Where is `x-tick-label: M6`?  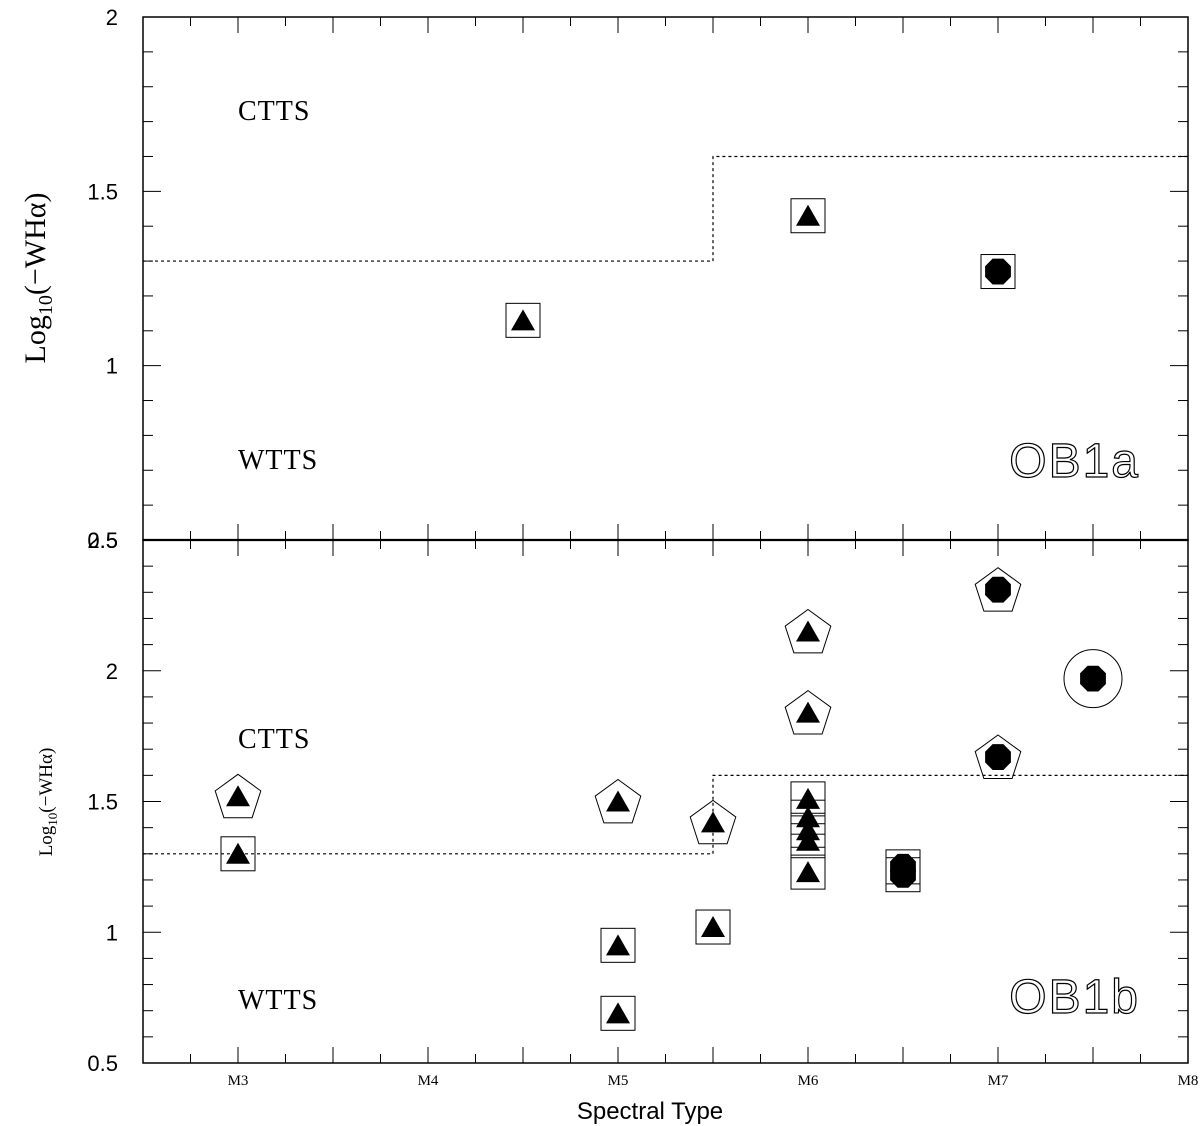
x-tick-label: M6 is located at coordinates (808, 1081).